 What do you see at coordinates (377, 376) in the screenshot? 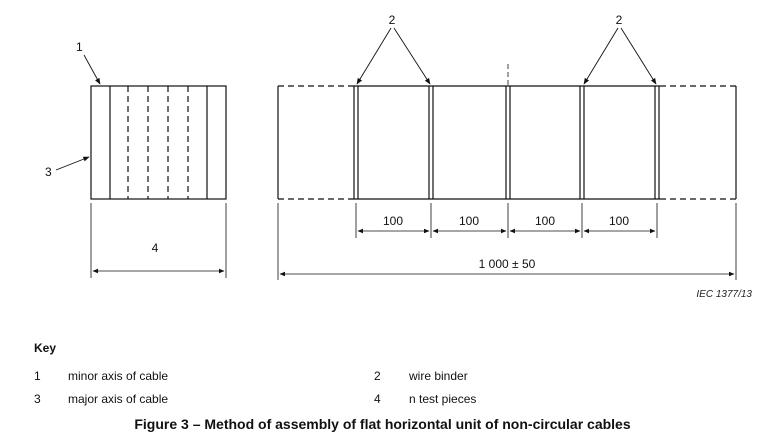
I see `key-item-2-num: 2` at bounding box center [377, 376].